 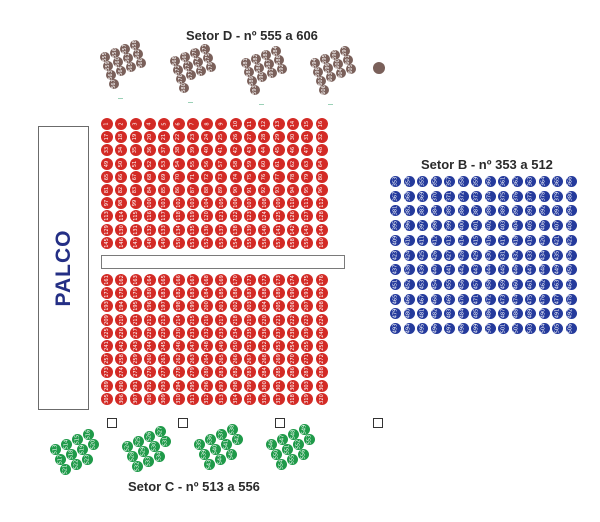 I want to click on seat: 385, so click(x=449, y=211).